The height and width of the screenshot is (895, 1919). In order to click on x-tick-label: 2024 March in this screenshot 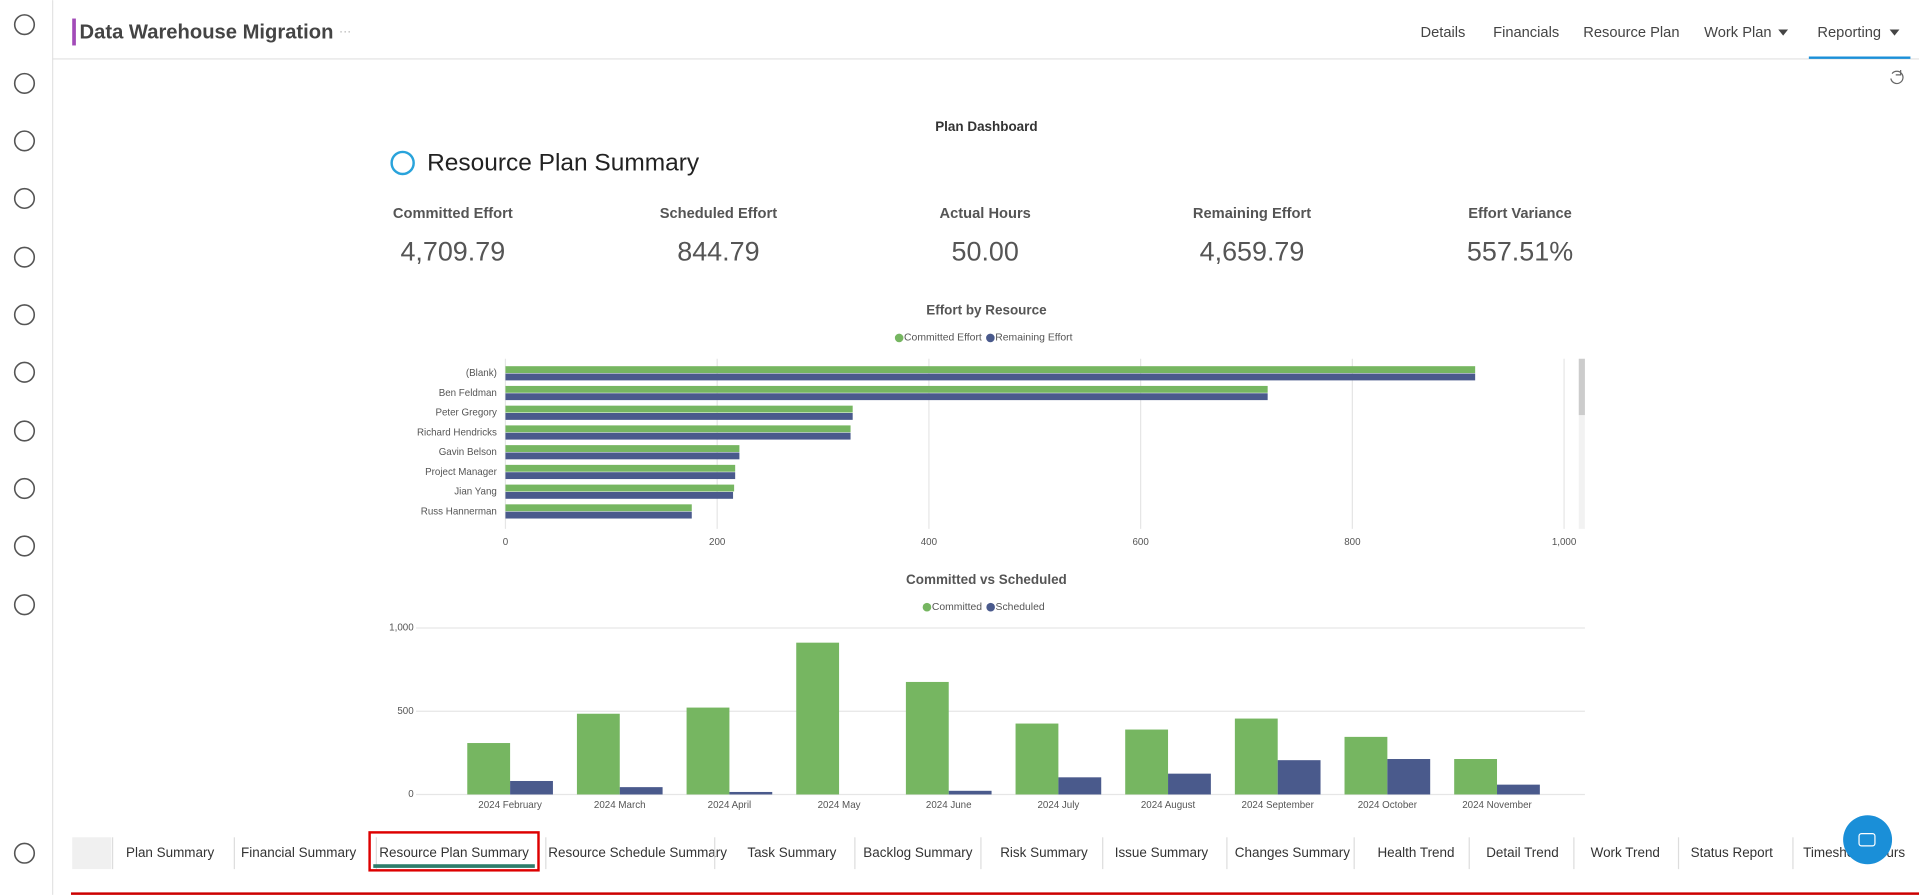, I will do `click(620, 805)`.